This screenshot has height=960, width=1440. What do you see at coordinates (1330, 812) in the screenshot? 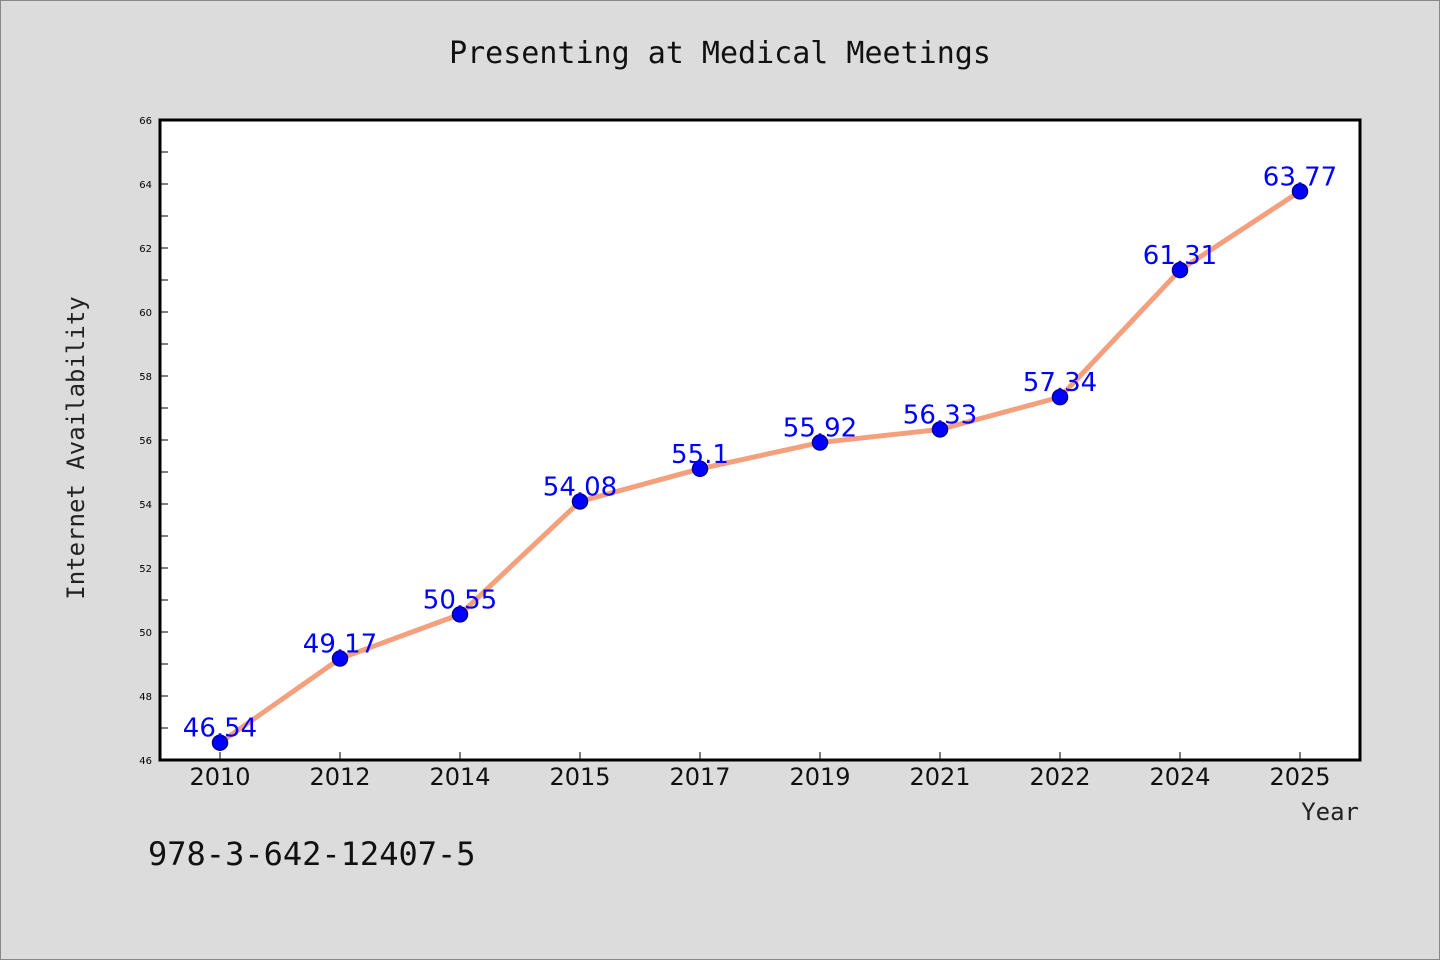
I see `x-axis-label: Year` at bounding box center [1330, 812].